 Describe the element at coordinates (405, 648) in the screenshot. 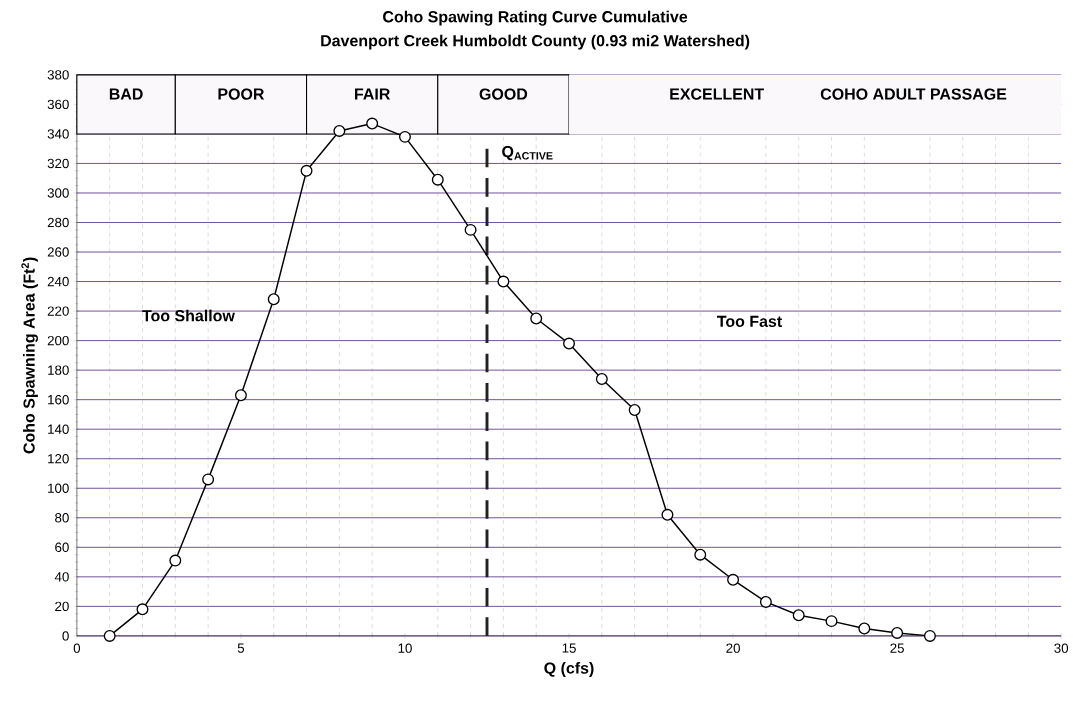

I see `x-tick-label: 10` at that location.